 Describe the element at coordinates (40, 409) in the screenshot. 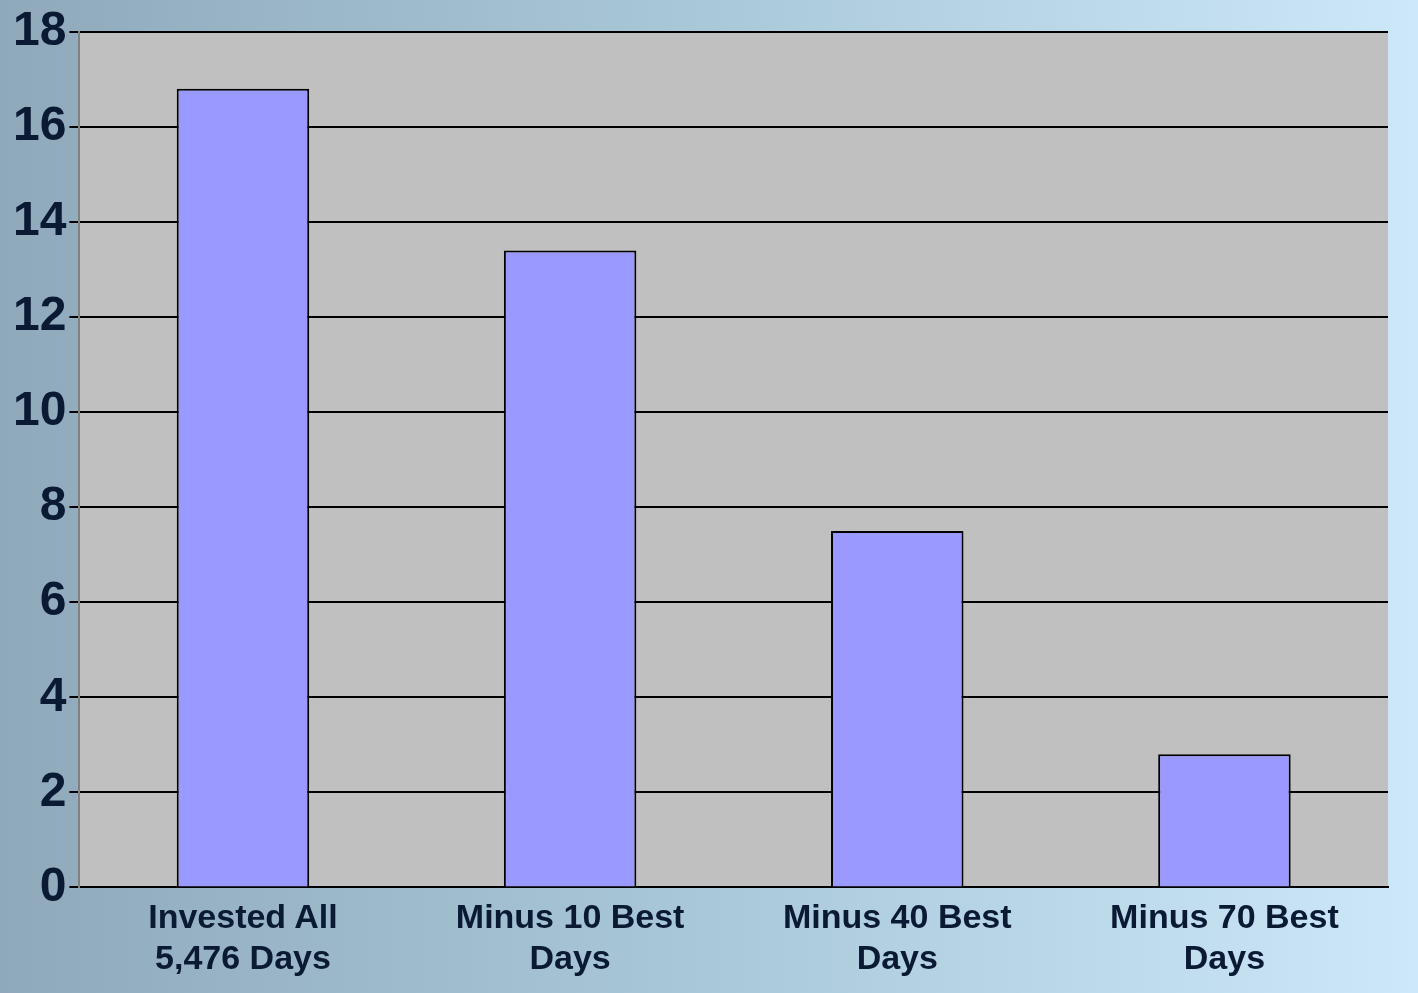

I see `y-tick-label: 10` at that location.